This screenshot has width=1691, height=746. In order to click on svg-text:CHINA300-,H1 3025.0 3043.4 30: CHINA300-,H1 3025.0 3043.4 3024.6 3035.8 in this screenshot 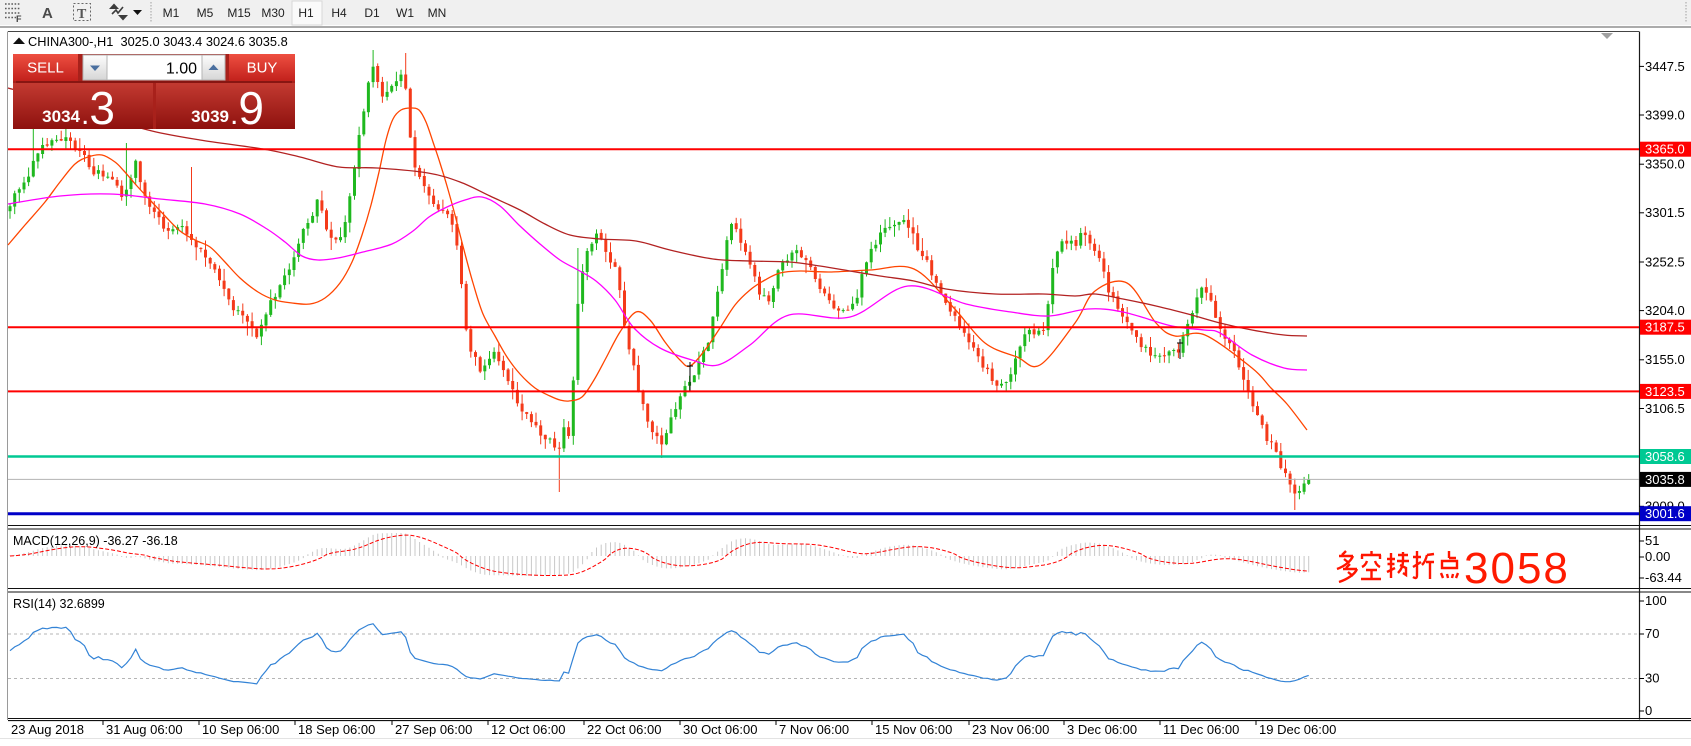, I will do `click(158, 41)`.